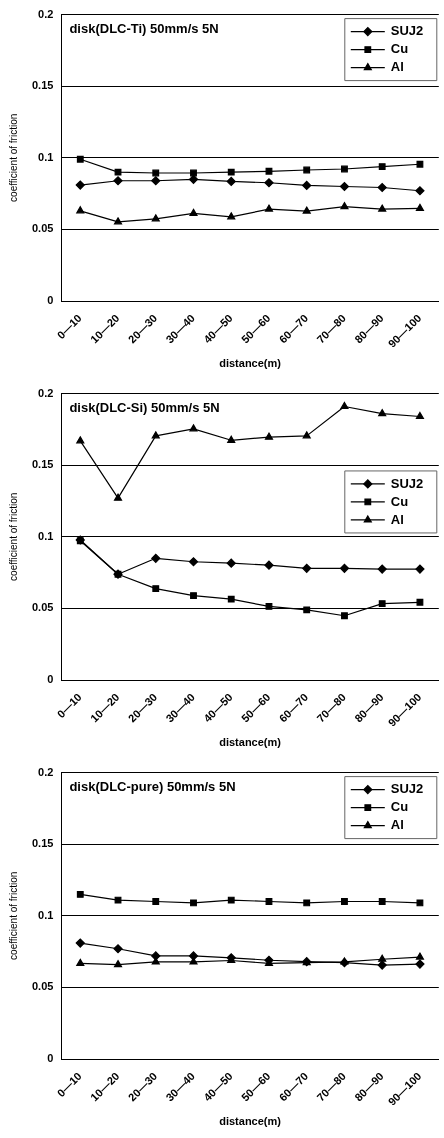 The height and width of the screenshot is (1138, 444). Describe the element at coordinates (144, 407) in the screenshot. I see `text: disk(DLC-Si) 50mm/s 5N` at that location.